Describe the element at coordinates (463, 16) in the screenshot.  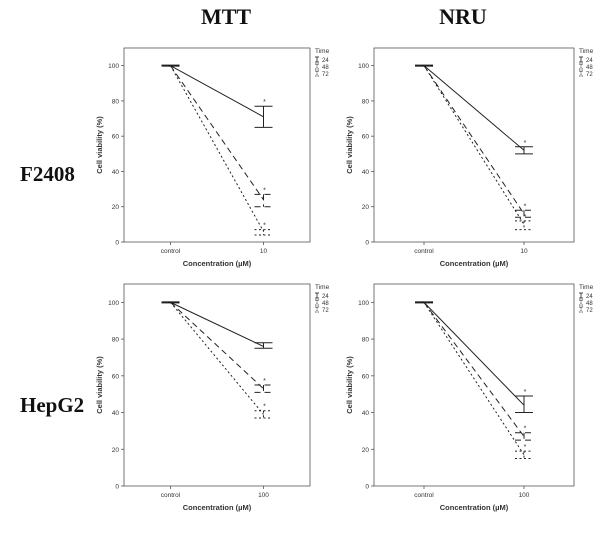
I see `column-title-nru: NRU` at that location.